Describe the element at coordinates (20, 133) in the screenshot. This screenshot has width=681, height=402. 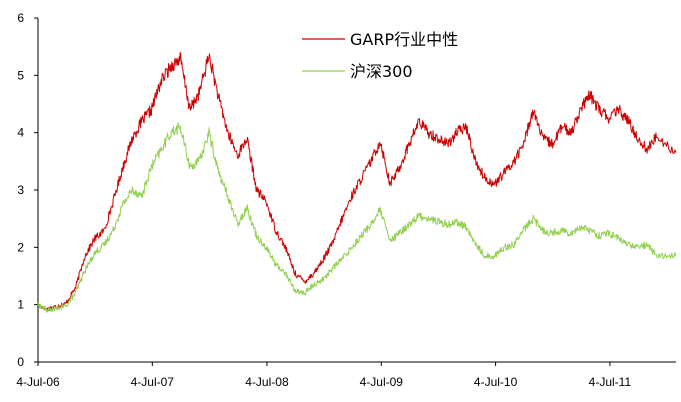
I see `y-tick-label: 4` at that location.